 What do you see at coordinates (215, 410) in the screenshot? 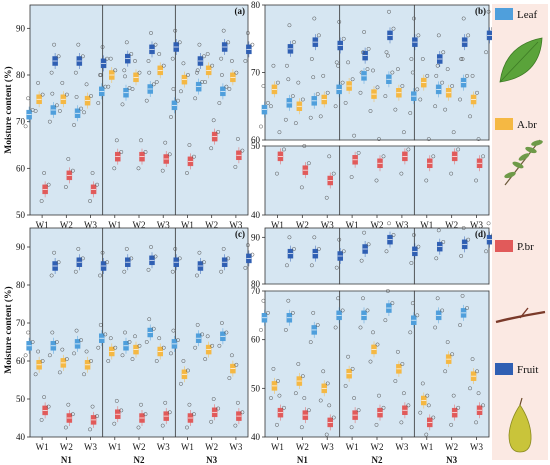
I see `pbr-box-N3-W2` at bounding box center [215, 410].